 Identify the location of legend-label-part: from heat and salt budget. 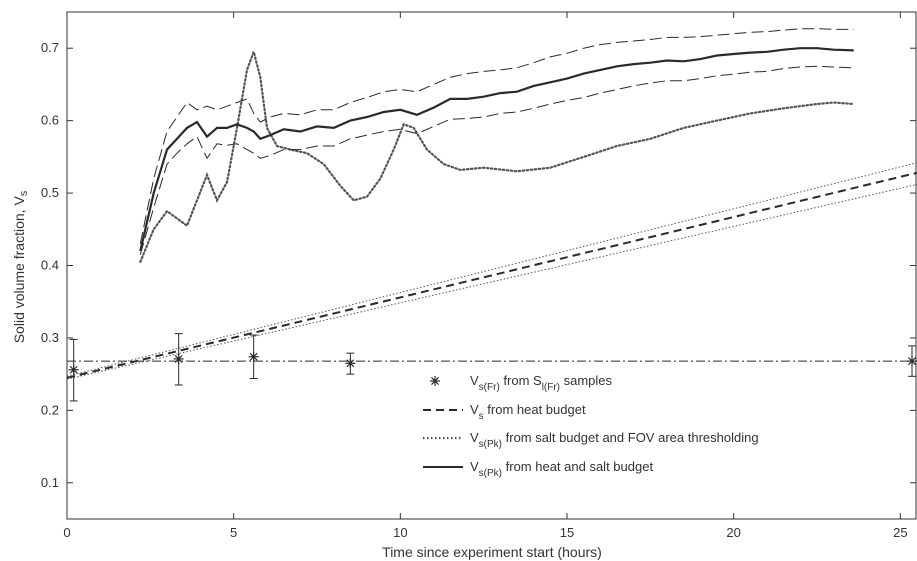
(577, 466).